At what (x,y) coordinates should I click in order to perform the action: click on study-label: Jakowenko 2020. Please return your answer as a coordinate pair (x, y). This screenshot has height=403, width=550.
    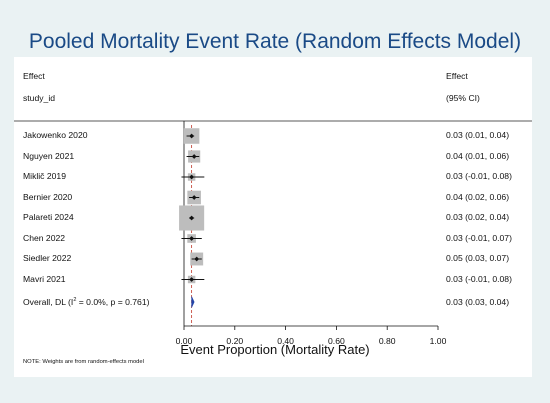
    Looking at the image, I should click on (55, 135).